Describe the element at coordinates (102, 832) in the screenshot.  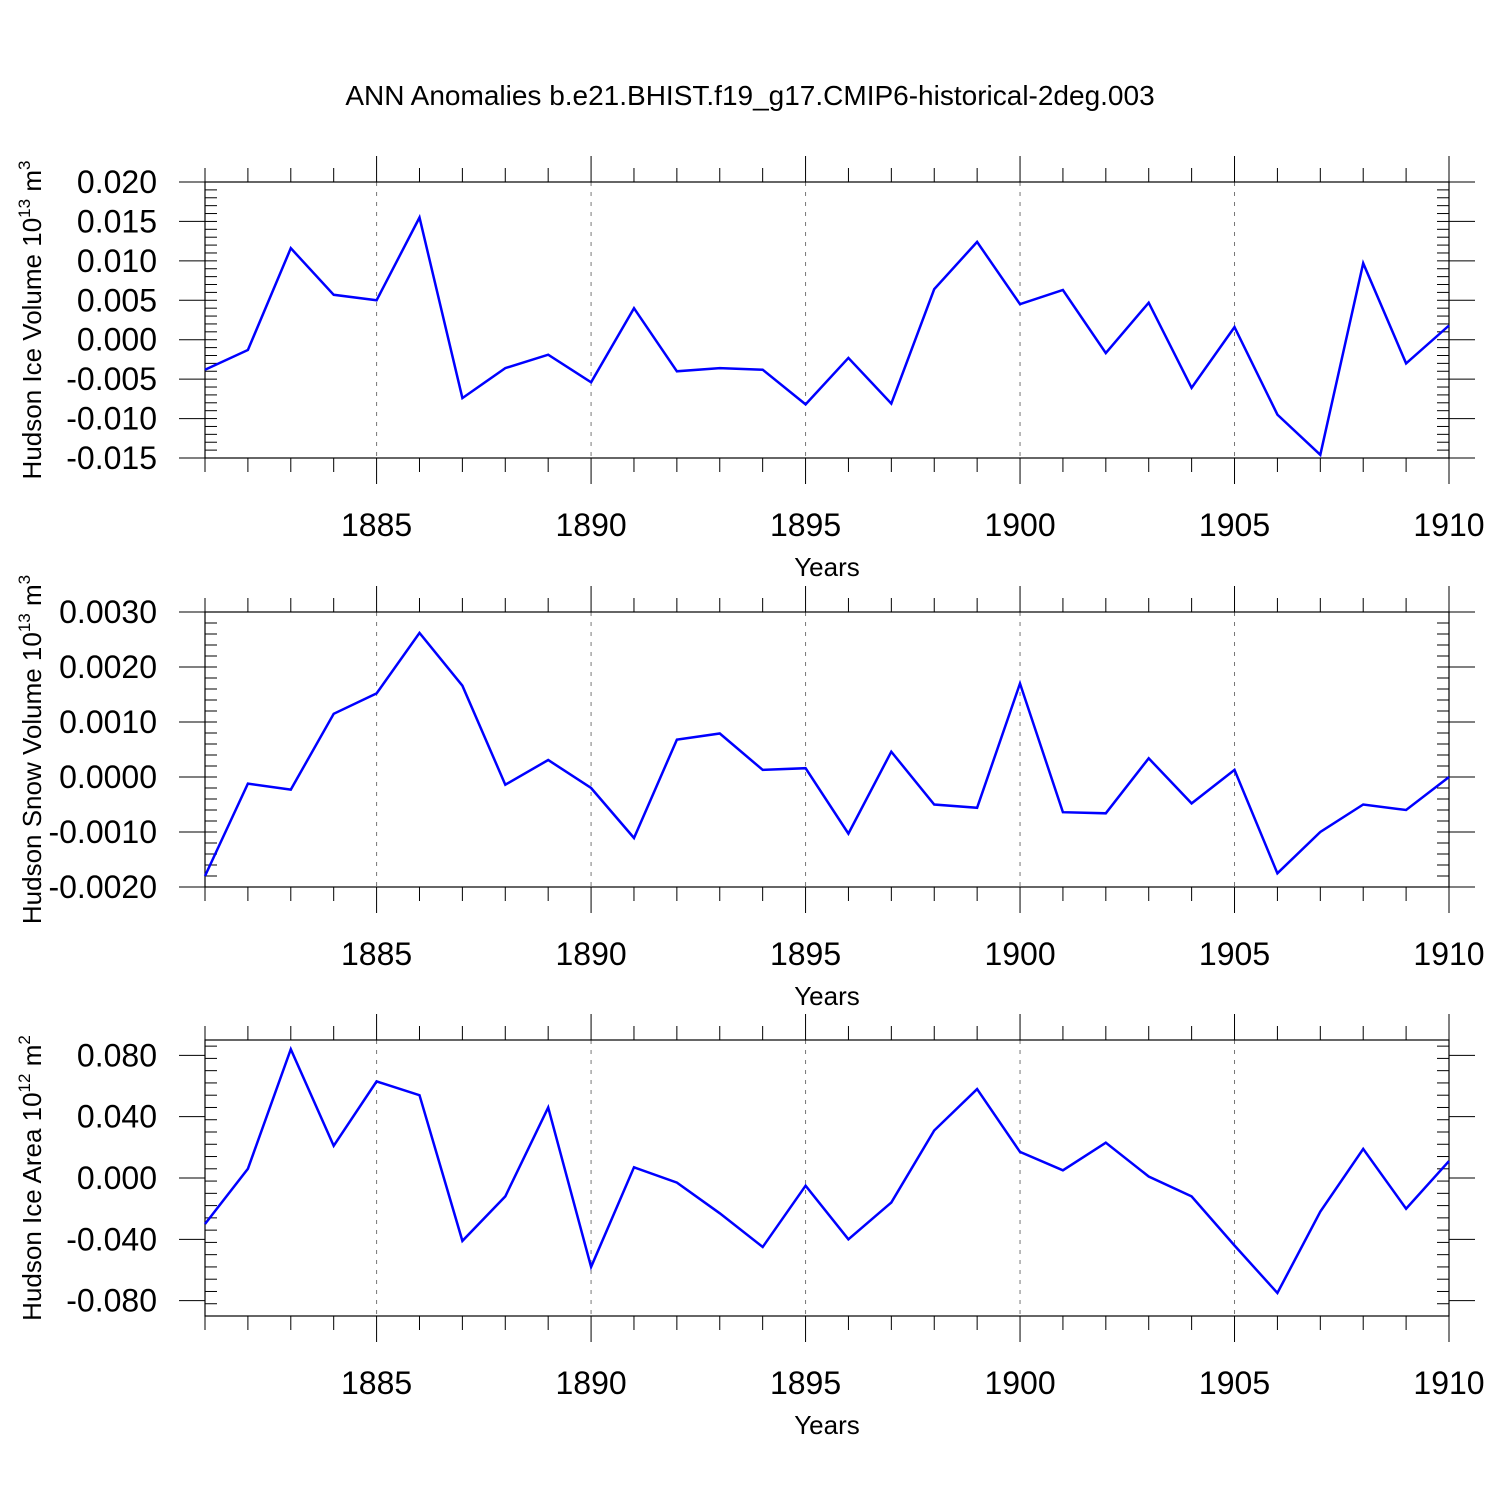
I see `y-tick-label: -0.0010` at that location.